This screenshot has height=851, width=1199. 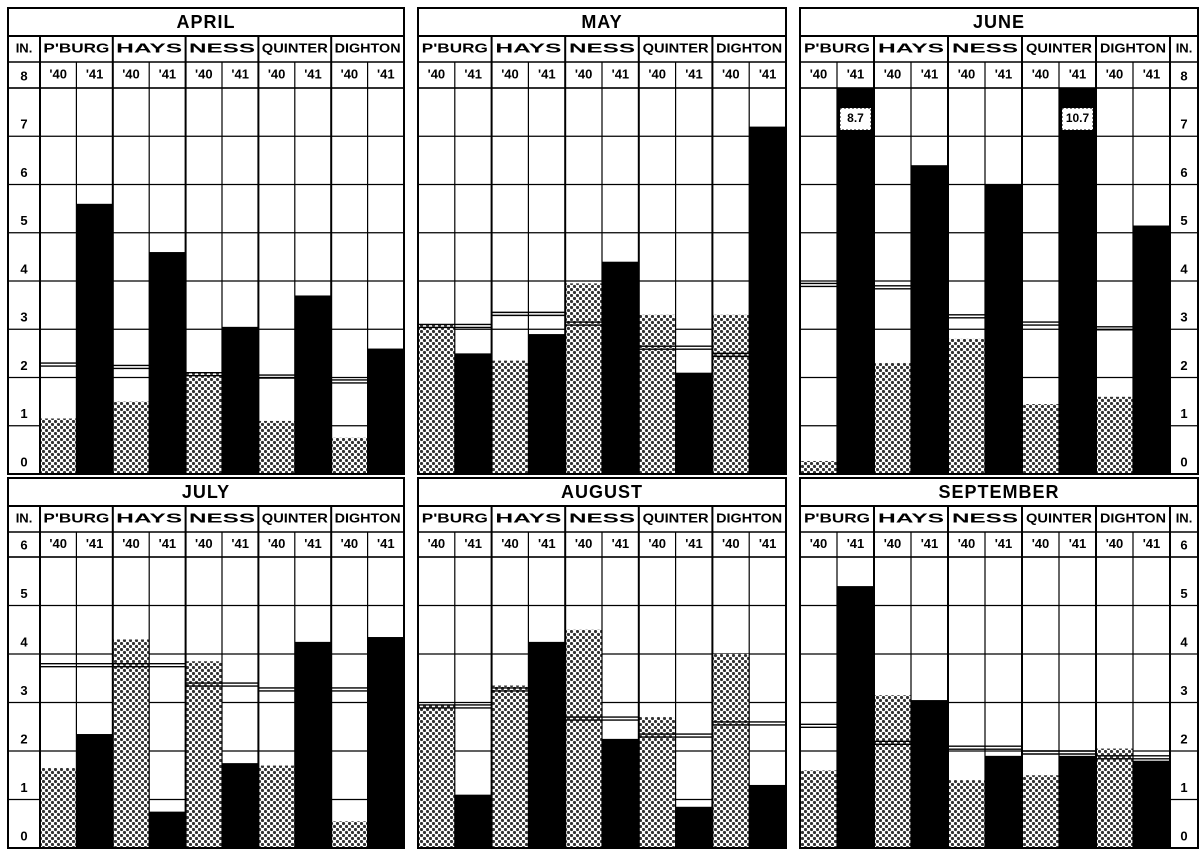 I want to click on y-tick-label: 7, so click(x=23, y=124).